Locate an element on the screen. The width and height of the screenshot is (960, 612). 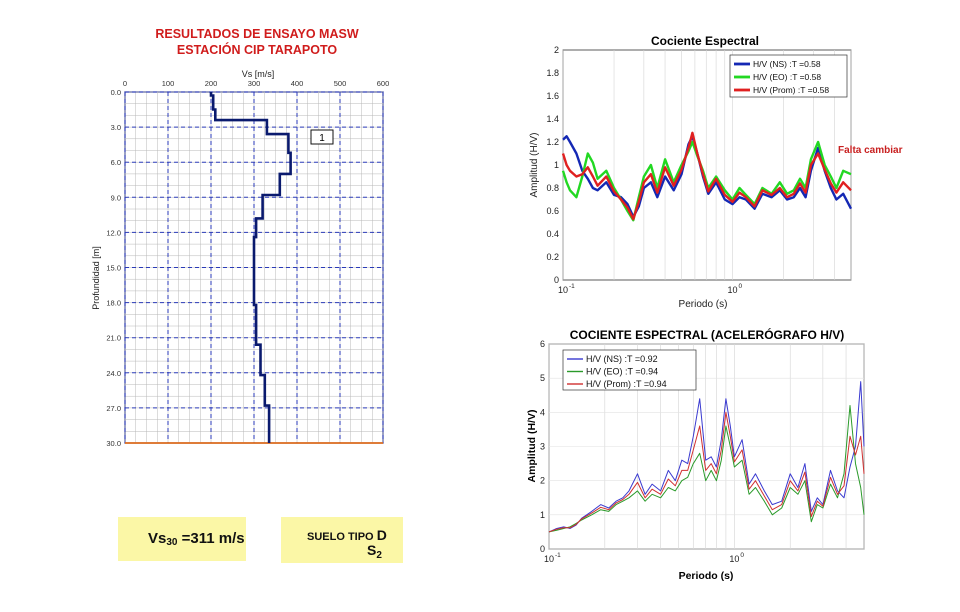
vs30-text: Vs30 =311 m/s is located at coordinates (196, 539).